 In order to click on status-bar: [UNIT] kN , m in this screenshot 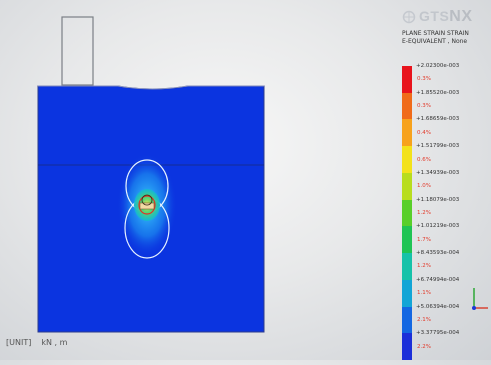, I will do `click(36, 342)`.